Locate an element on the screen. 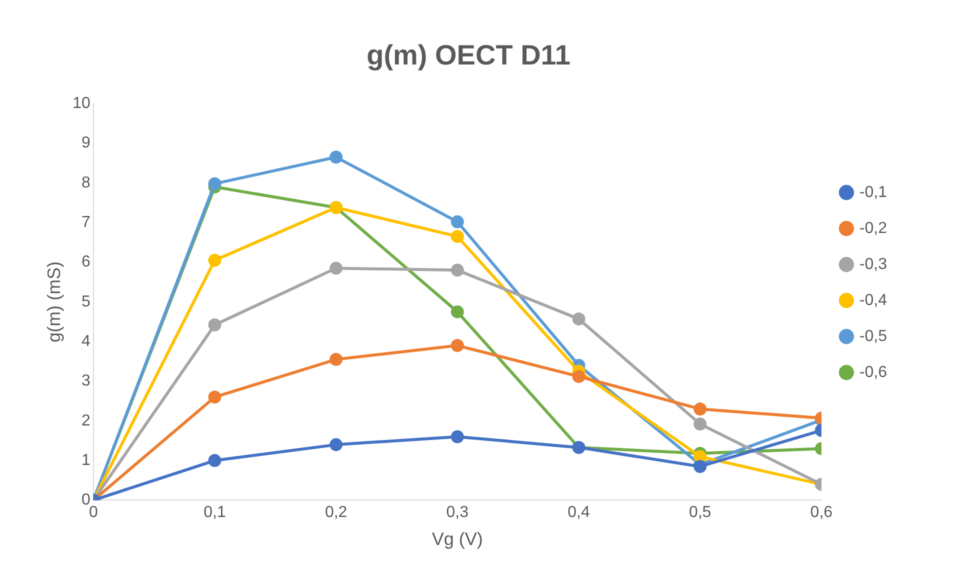  x-tick-label: 0,3 is located at coordinates (457, 513).